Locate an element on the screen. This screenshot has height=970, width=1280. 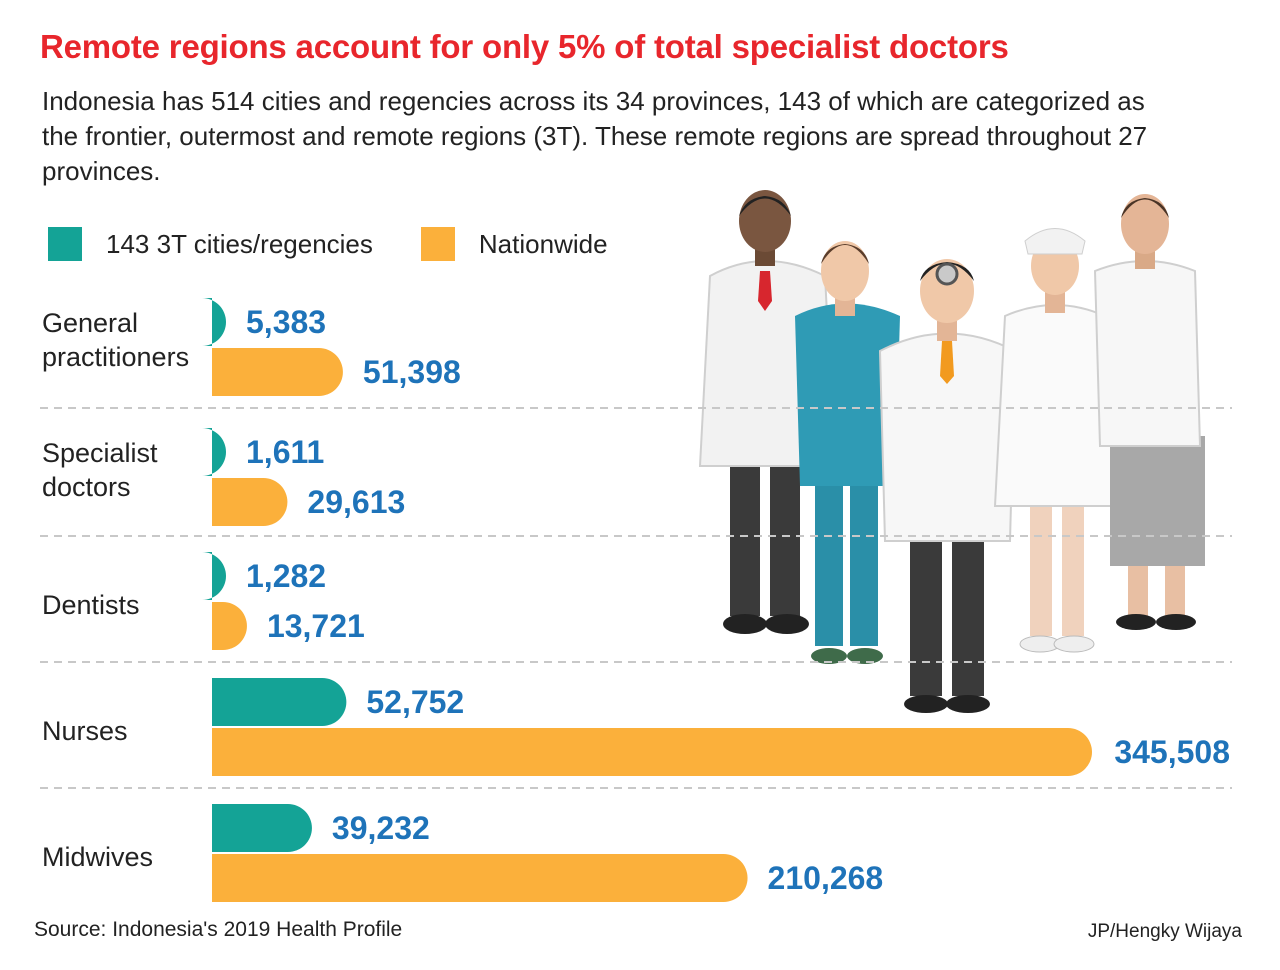
legend-label-nationwide: Nationwide is located at coordinates (543, 243).